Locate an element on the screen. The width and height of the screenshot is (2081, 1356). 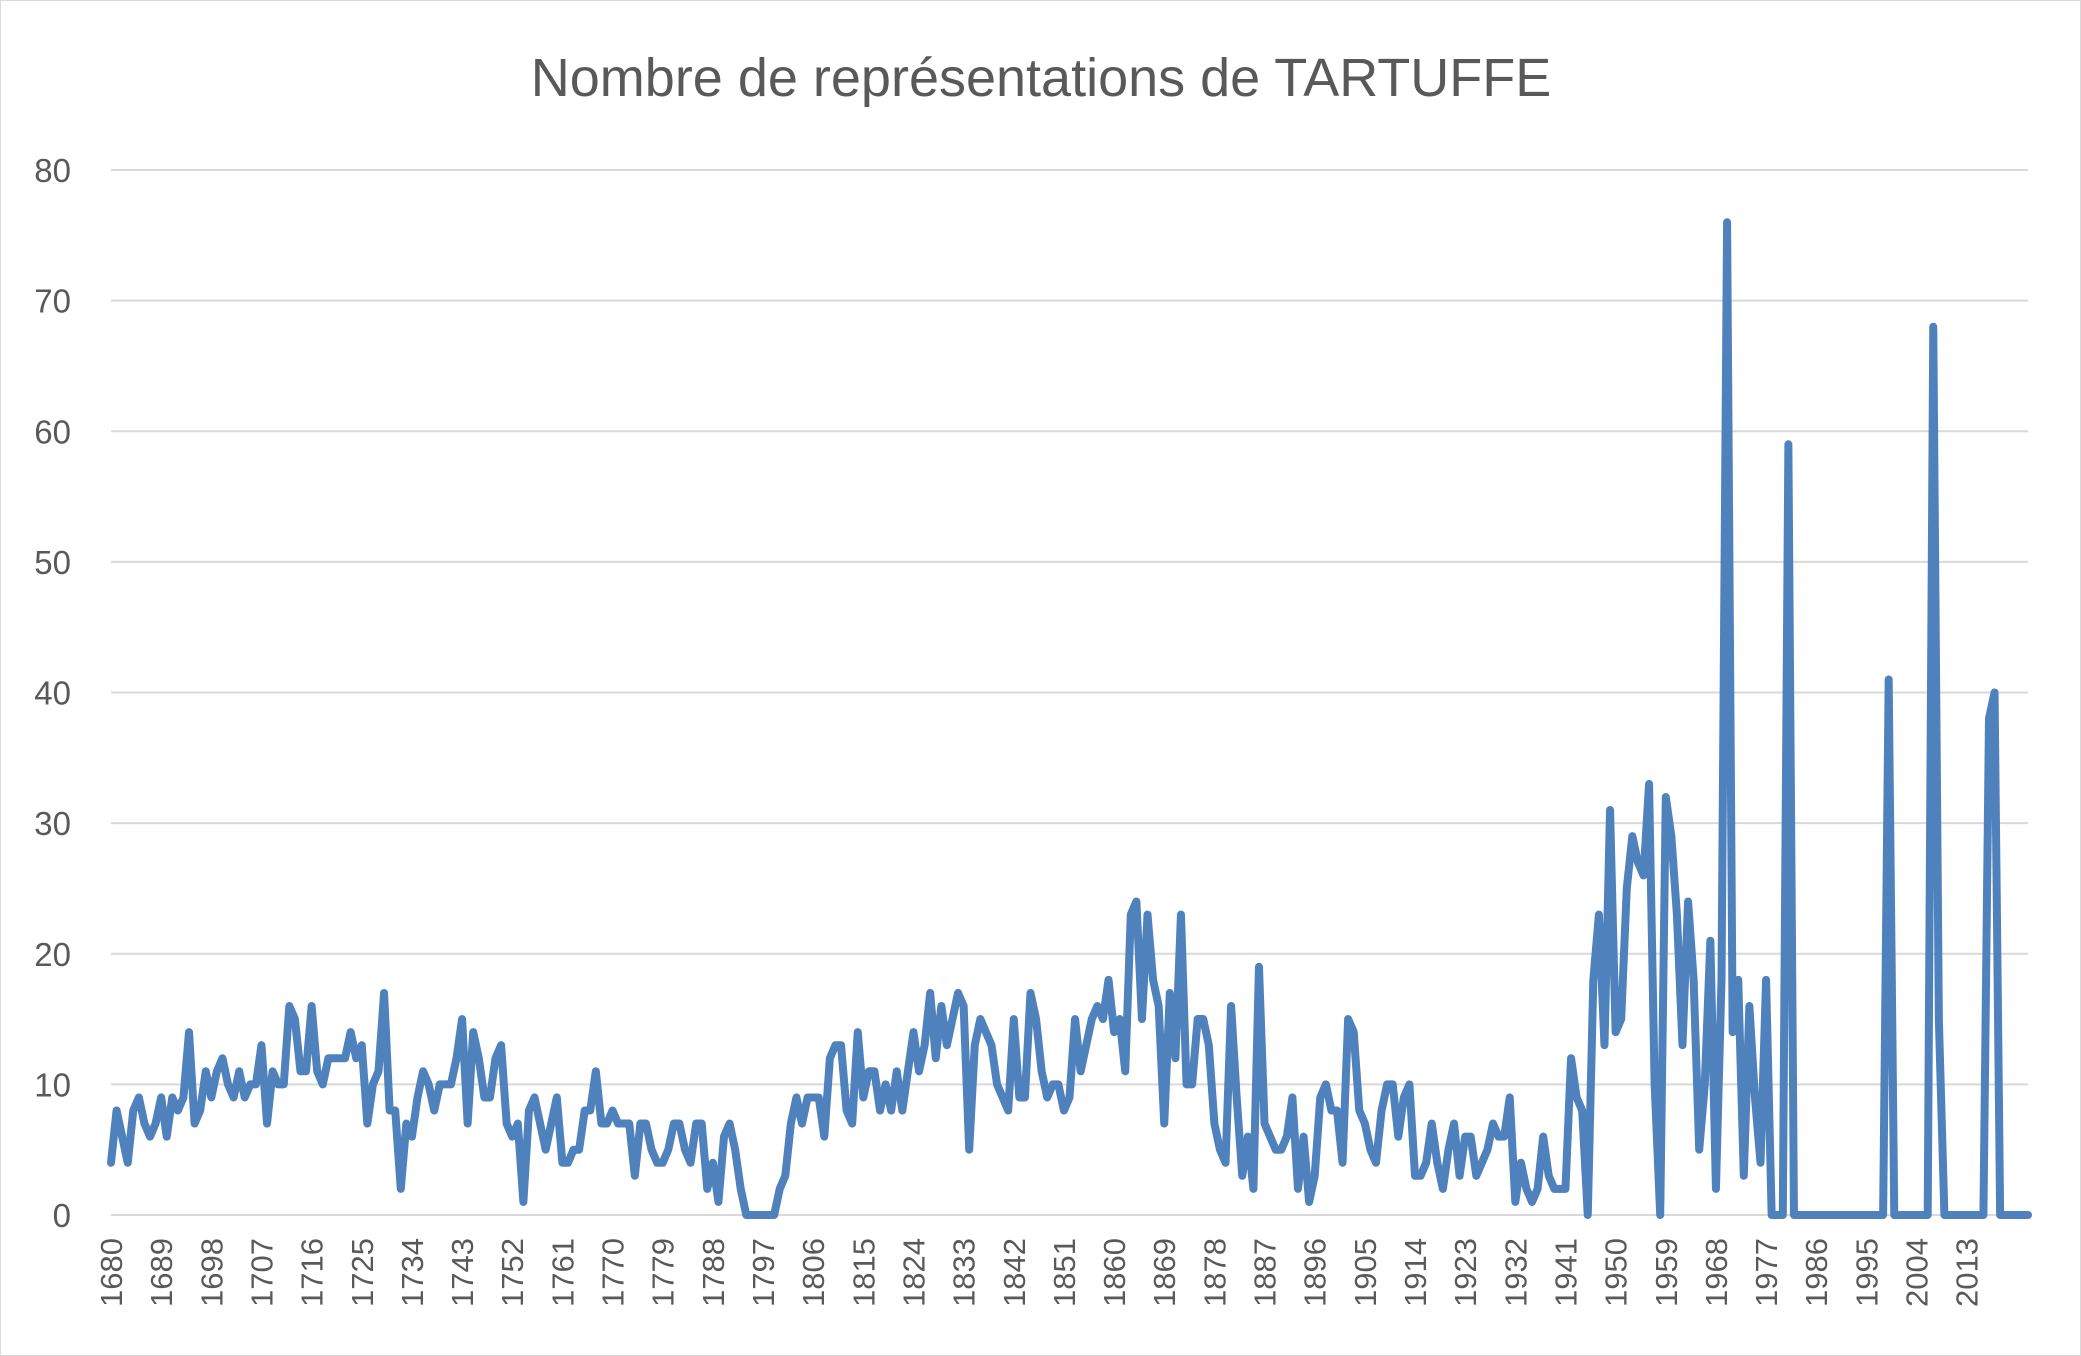
x-tick-label: 1788 is located at coordinates (713, 1272).